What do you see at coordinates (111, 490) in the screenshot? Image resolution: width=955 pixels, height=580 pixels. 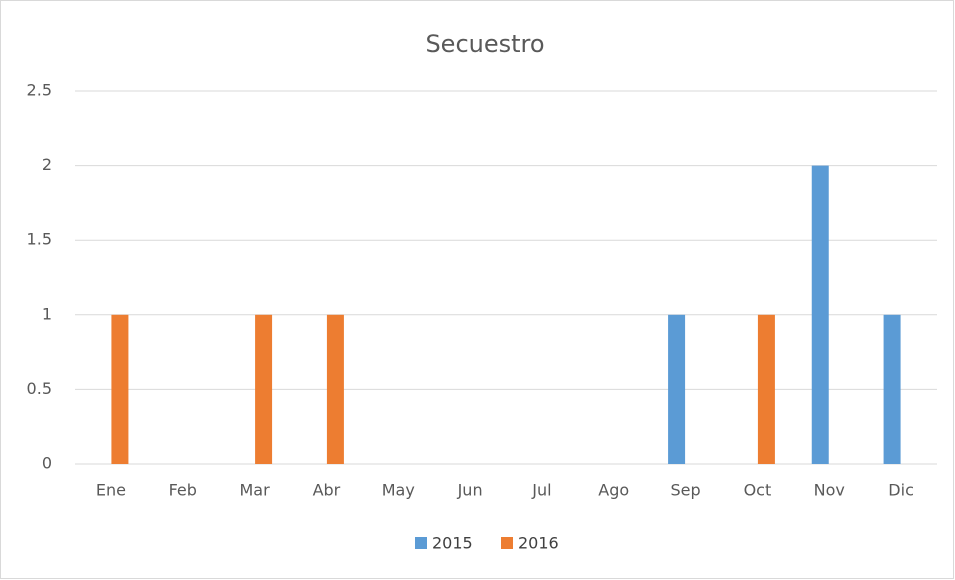 I see `x-tick-label: Ene` at bounding box center [111, 490].